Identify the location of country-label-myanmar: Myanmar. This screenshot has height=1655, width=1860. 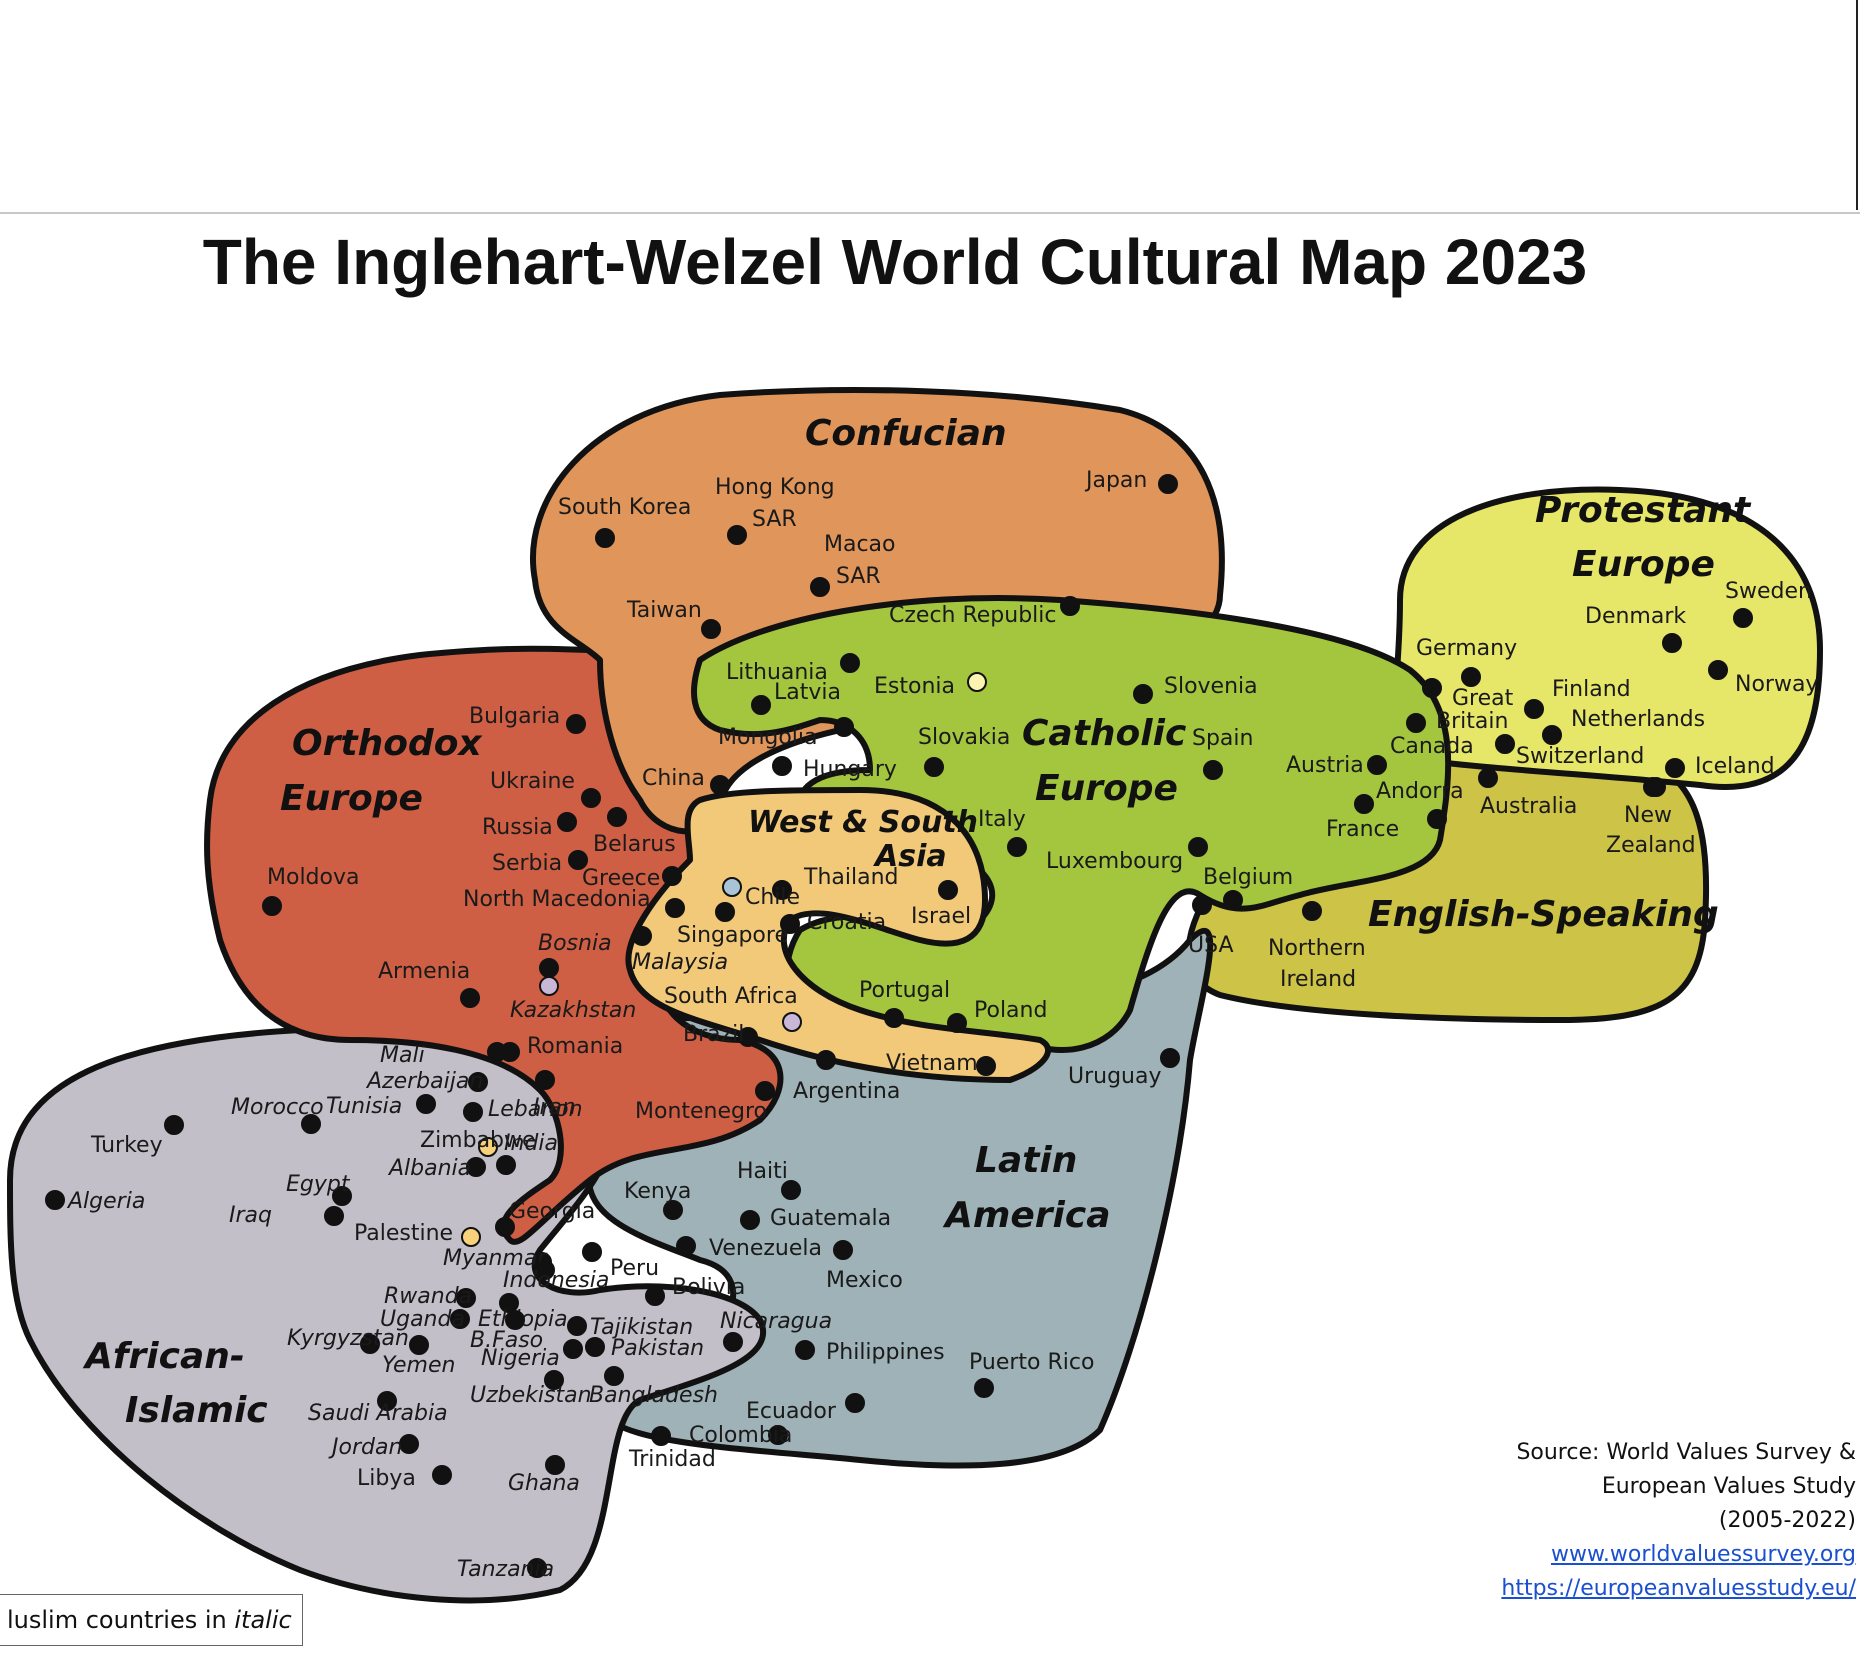
(495, 1258).